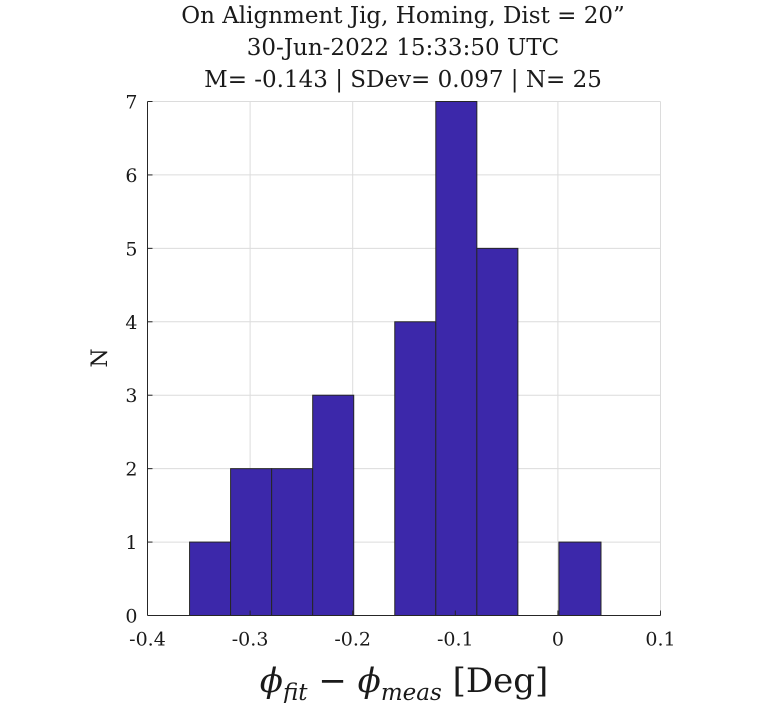 The width and height of the screenshot is (781, 703). I want to click on x-tick-label-3: -0.1, so click(455, 640).